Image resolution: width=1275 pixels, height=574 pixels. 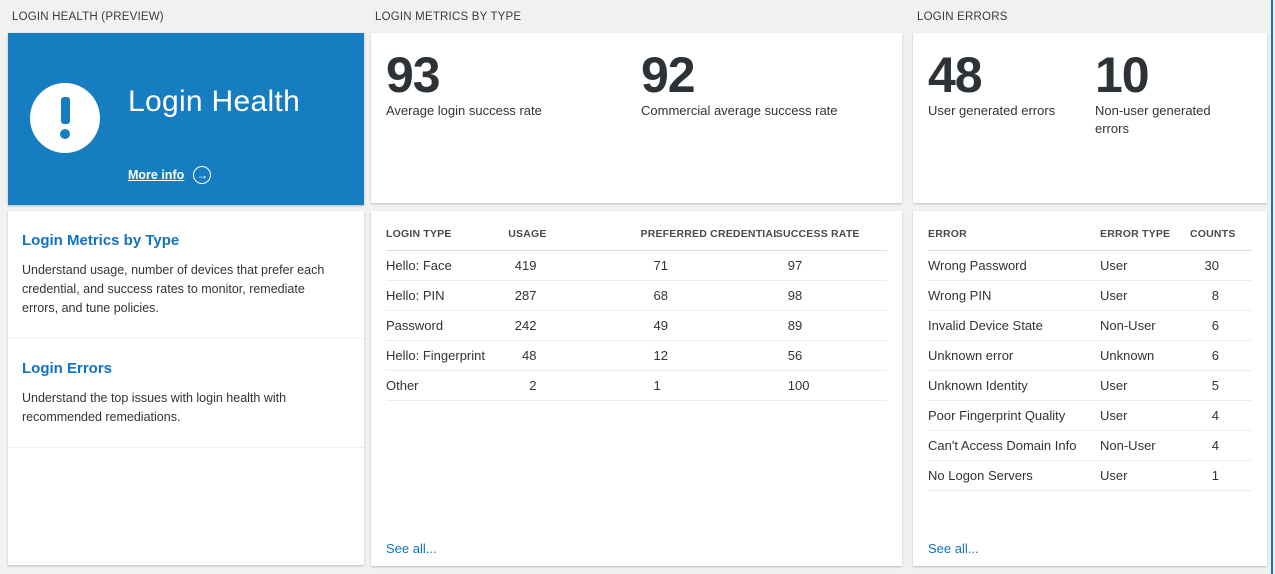 What do you see at coordinates (962, 17) in the screenshot?
I see `login-errors-section-header: LOGIN ERRORS` at bounding box center [962, 17].